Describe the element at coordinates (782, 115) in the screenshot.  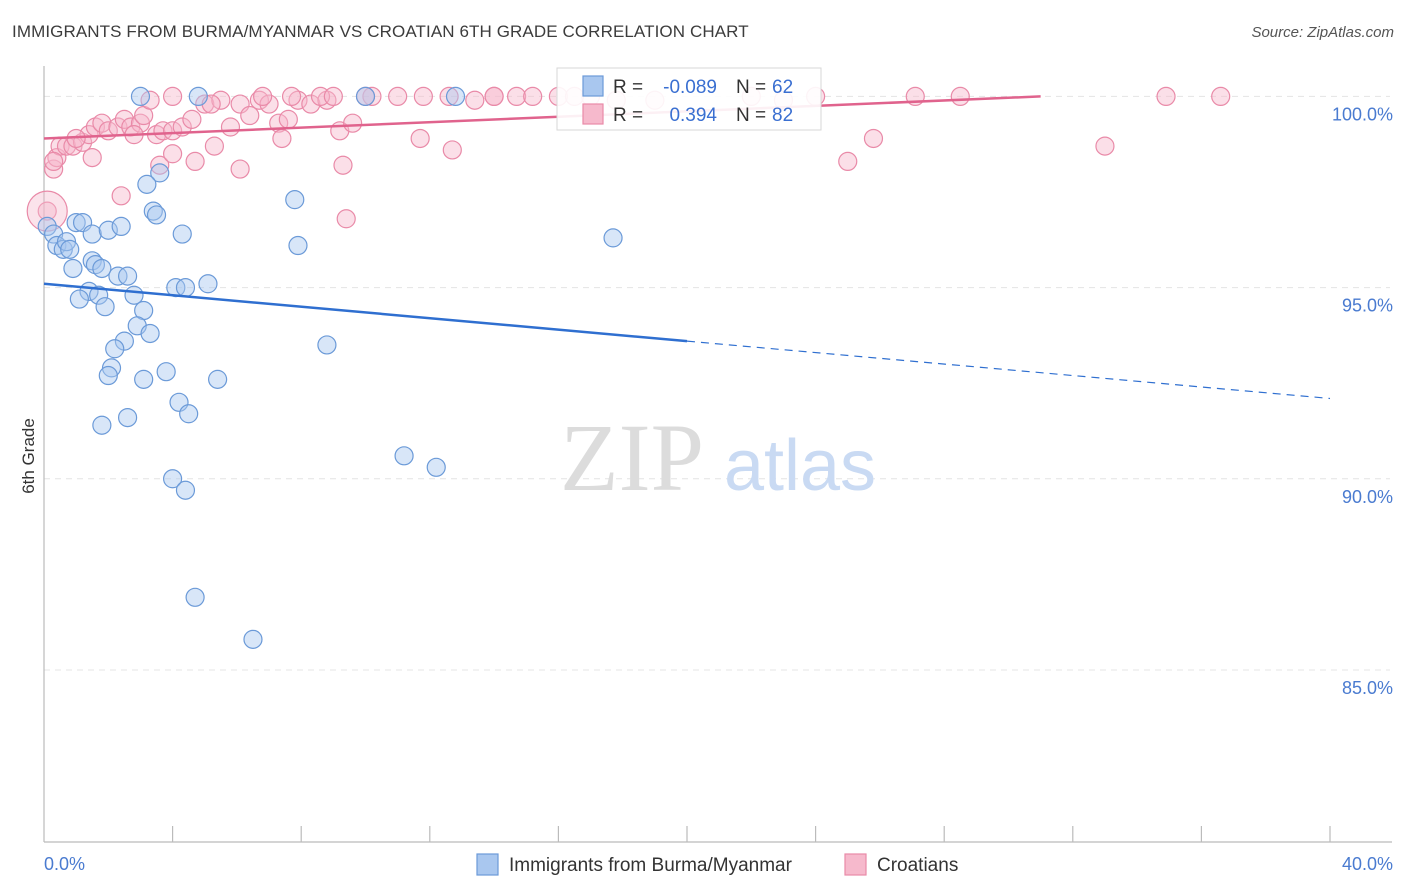
I see `legend-n-value: 82` at that location.